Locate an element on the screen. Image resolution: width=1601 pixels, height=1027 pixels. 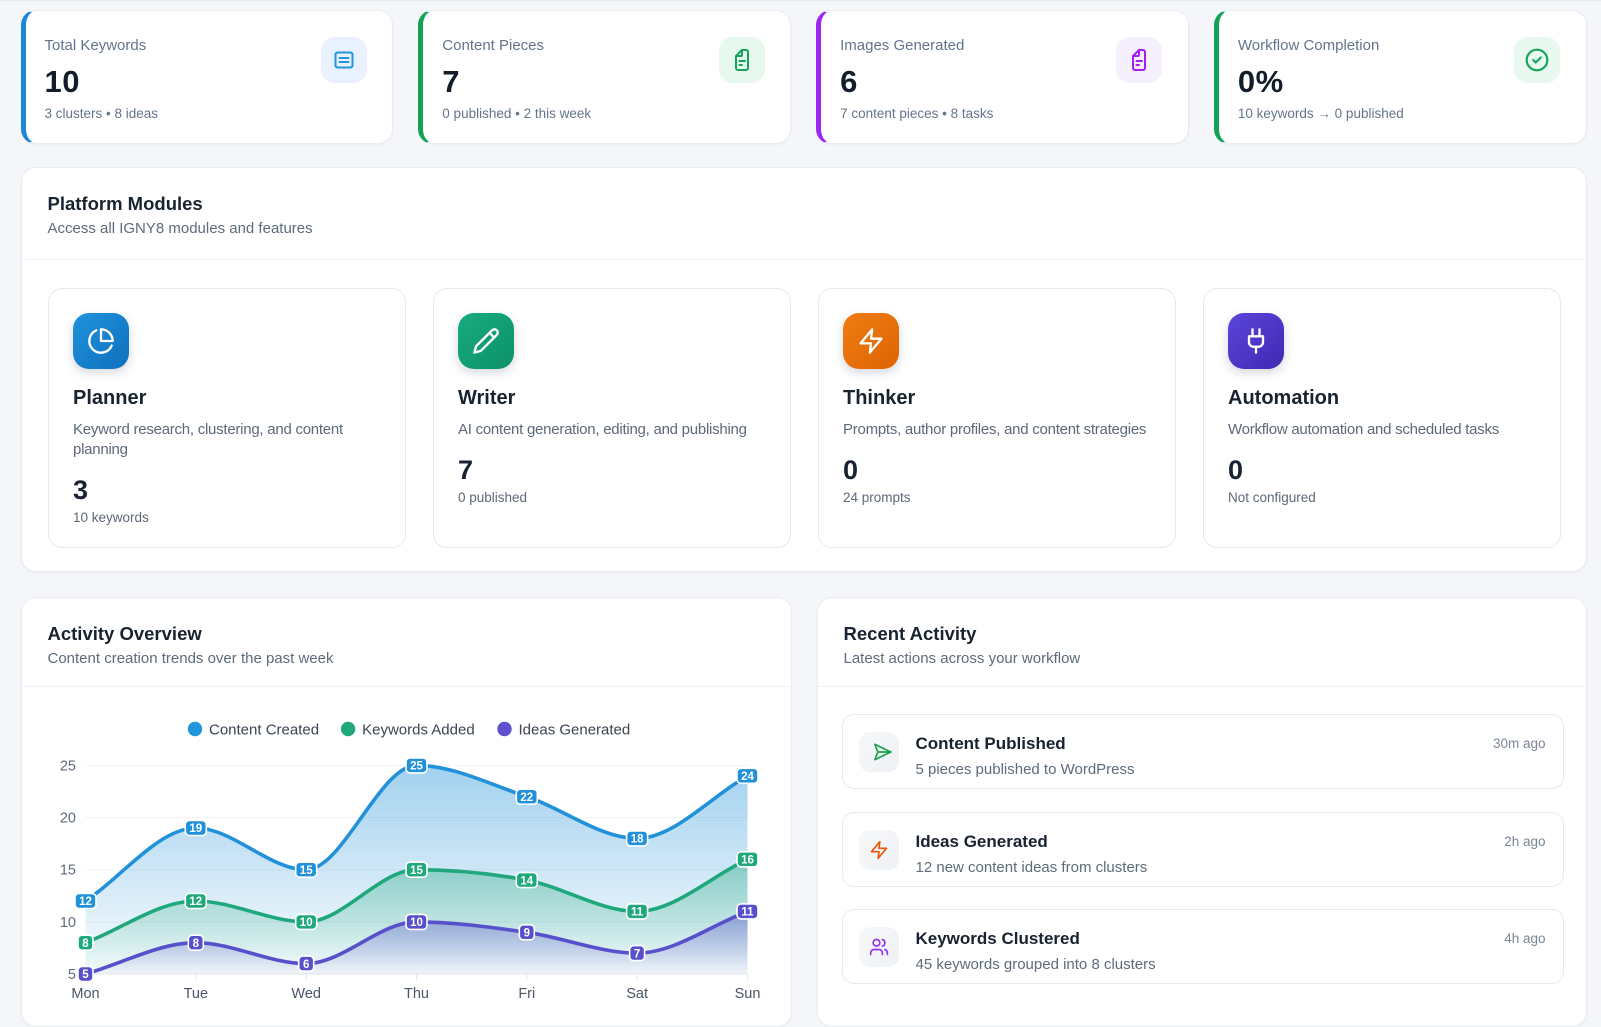
svg-text: Fri is located at coordinates (526, 994).